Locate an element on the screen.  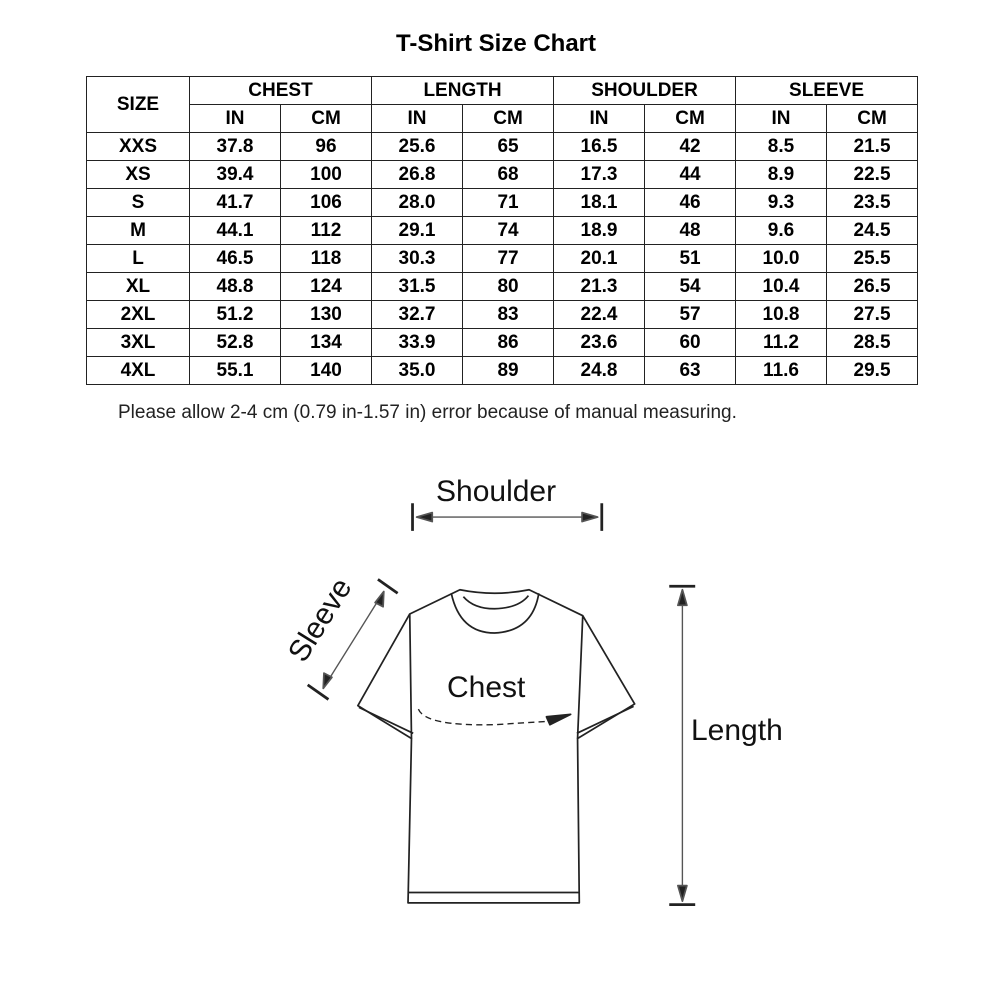
measurement-cell: 27.5 is located at coordinates (872, 314).